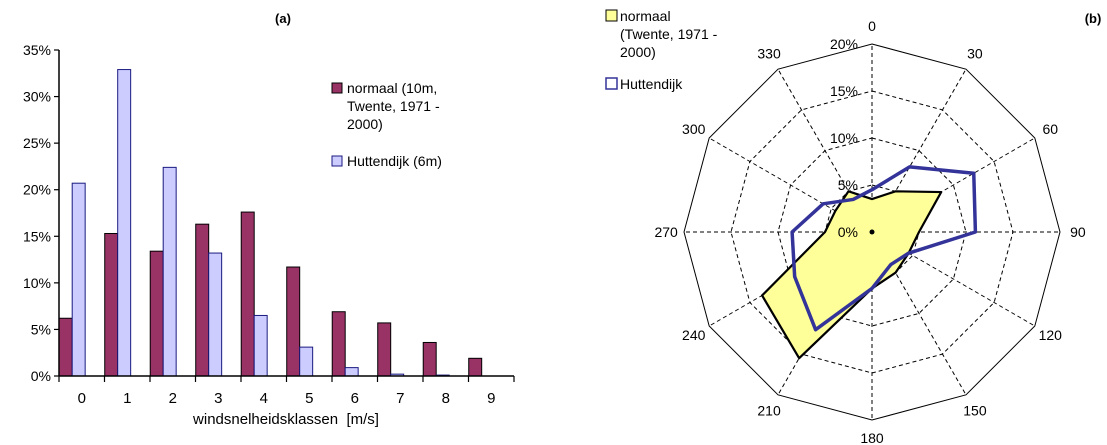 The height and width of the screenshot is (445, 1107). What do you see at coordinates (393, 106) in the screenshot?
I see `legend-label-normaal: Twente, 1971 -` at bounding box center [393, 106].